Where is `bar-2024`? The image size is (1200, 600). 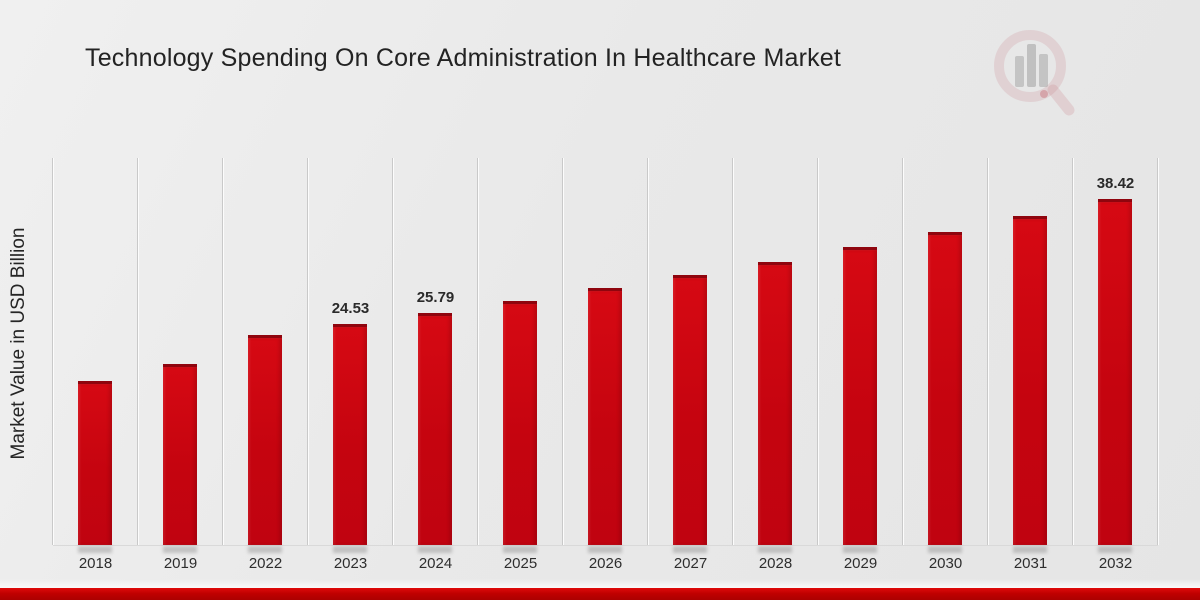
bar-2024 is located at coordinates (435, 429).